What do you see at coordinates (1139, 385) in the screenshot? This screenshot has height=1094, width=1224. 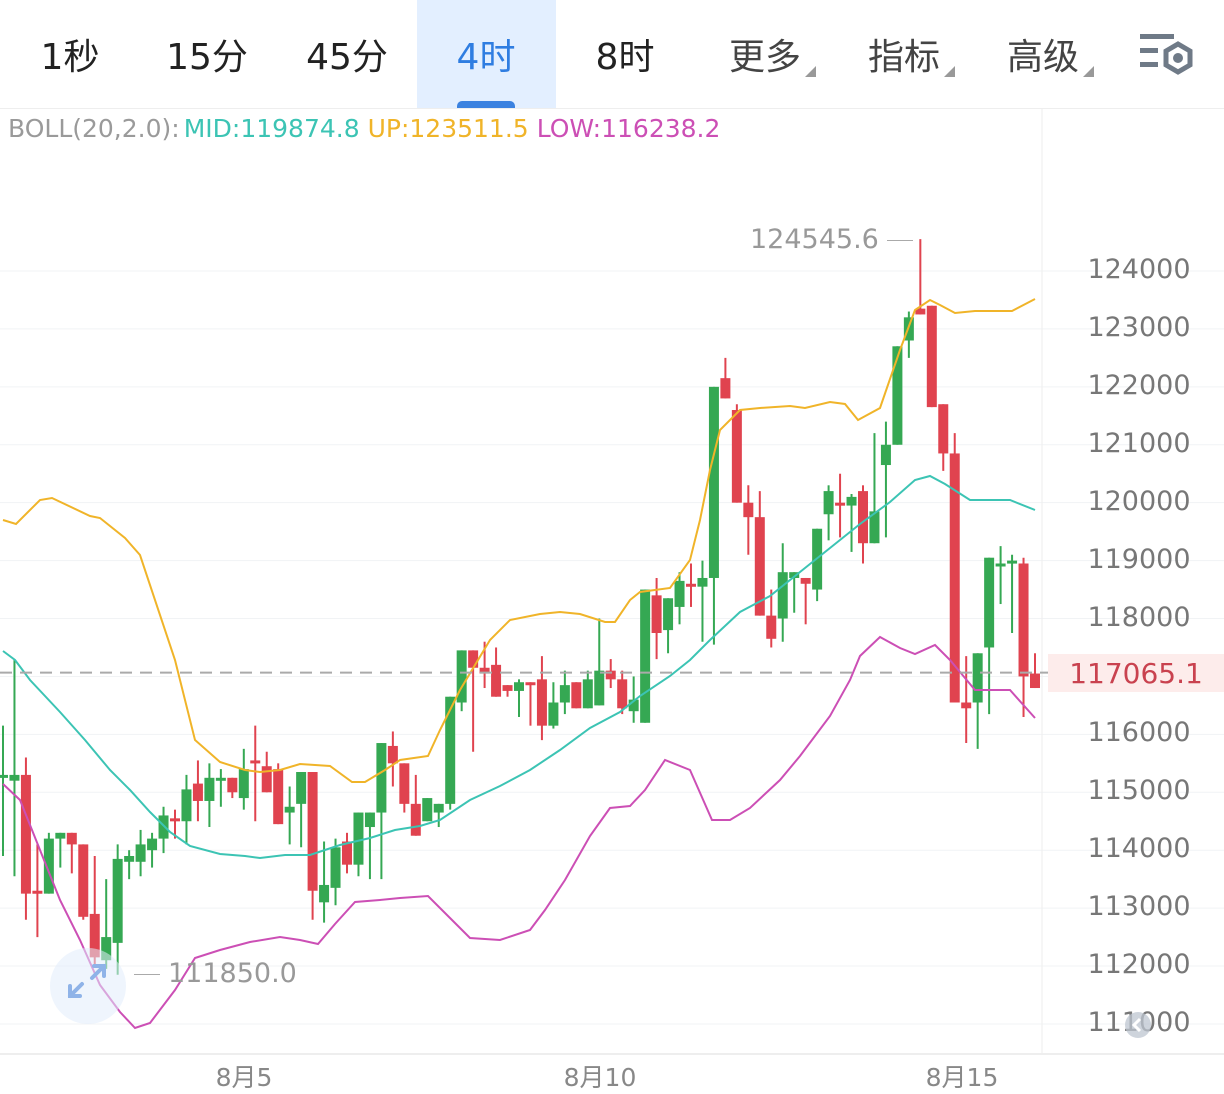 I see `y-axis-label: 122000` at bounding box center [1139, 385].